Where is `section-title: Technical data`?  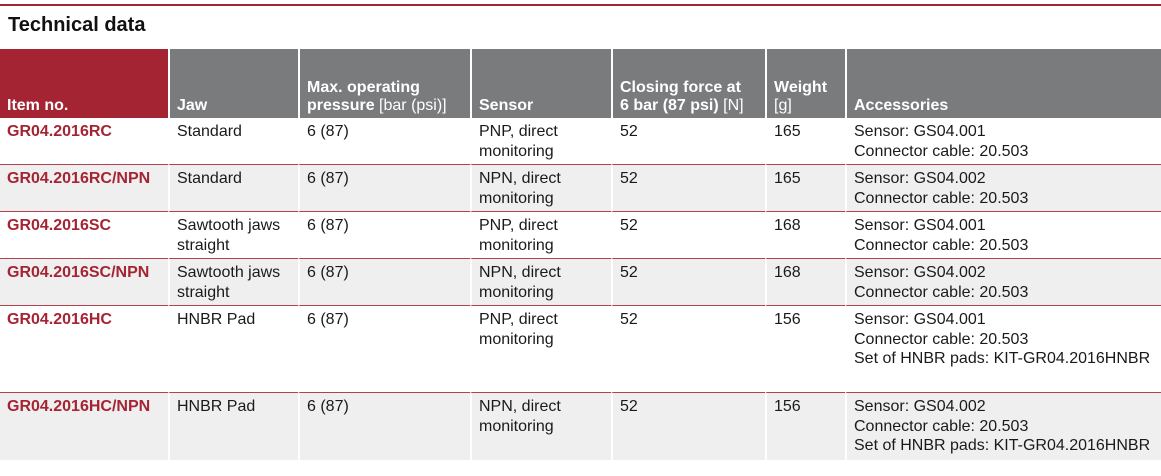
section-title: Technical data is located at coordinates (77, 25).